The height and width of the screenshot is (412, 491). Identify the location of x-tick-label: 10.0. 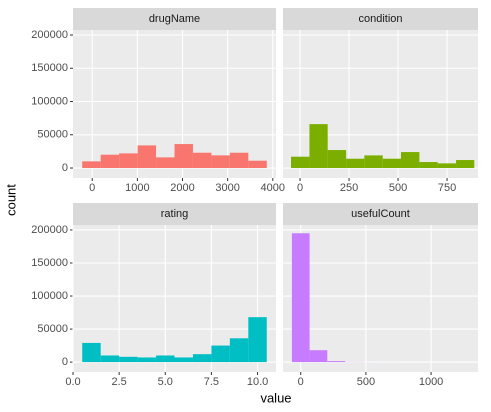
(257, 382).